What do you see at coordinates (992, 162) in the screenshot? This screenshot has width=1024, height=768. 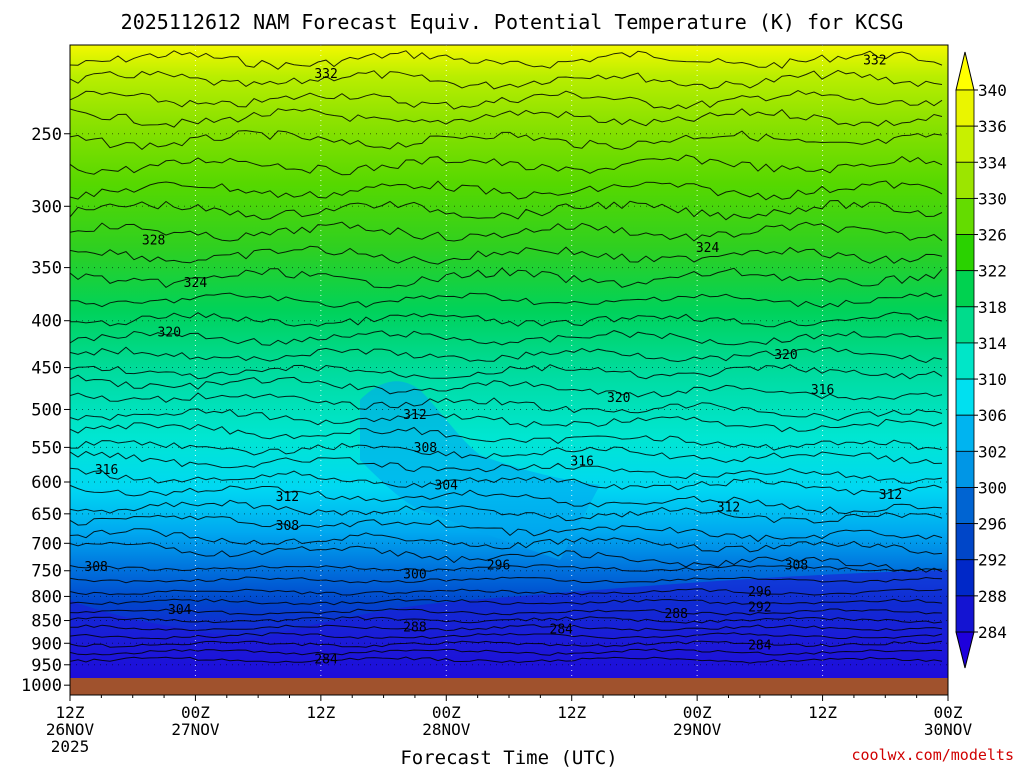 I see `colorbar-label: 334` at bounding box center [992, 162].